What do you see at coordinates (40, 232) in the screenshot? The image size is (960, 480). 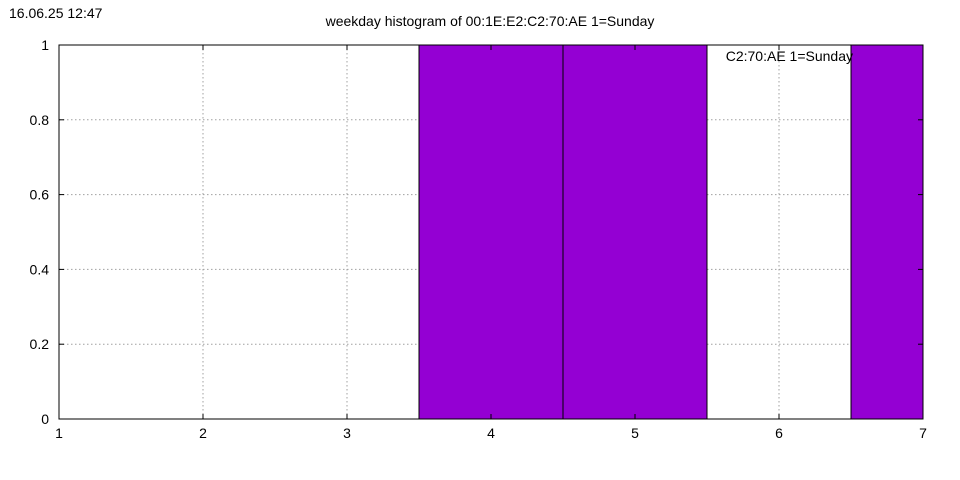 I see `y-axis-tick-labels: 0 0.2 0.4 0.6 0.8 1` at bounding box center [40, 232].